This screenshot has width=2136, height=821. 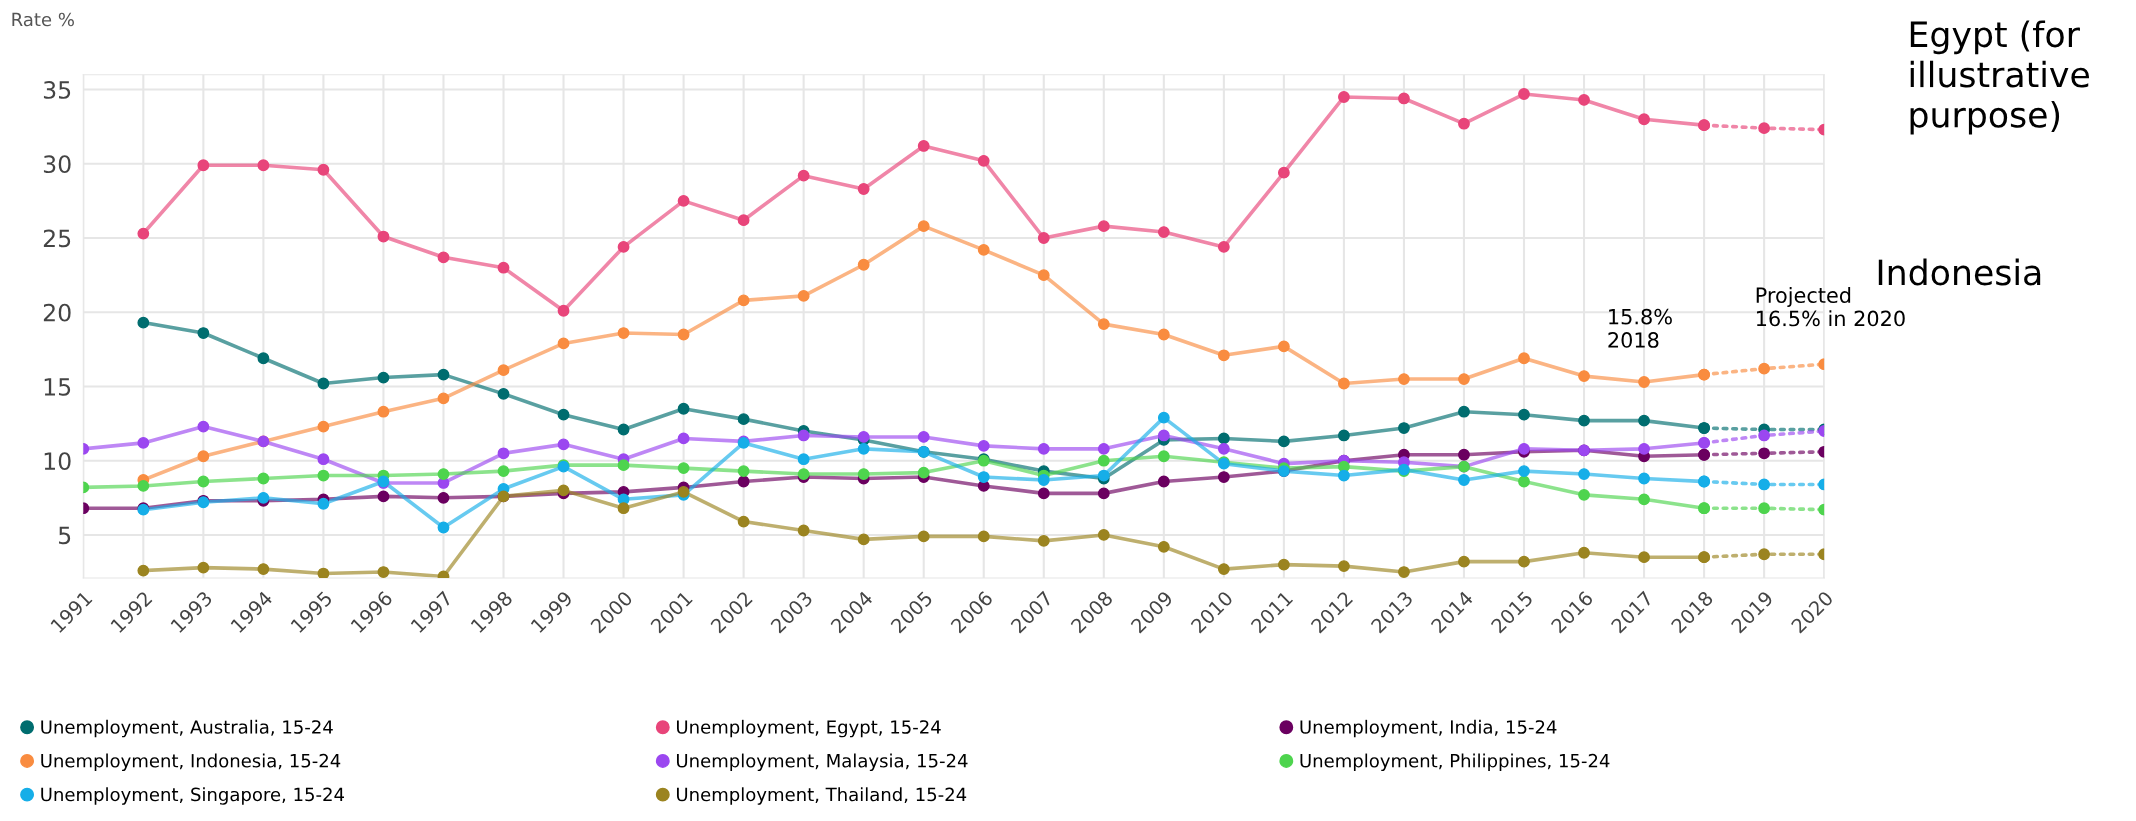 I want to click on y-tick-label: 10, so click(x=57, y=461).